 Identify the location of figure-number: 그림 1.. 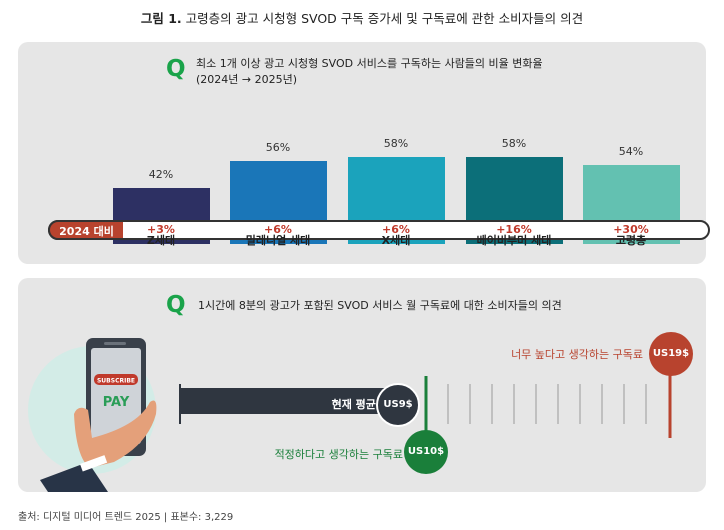
(161, 18).